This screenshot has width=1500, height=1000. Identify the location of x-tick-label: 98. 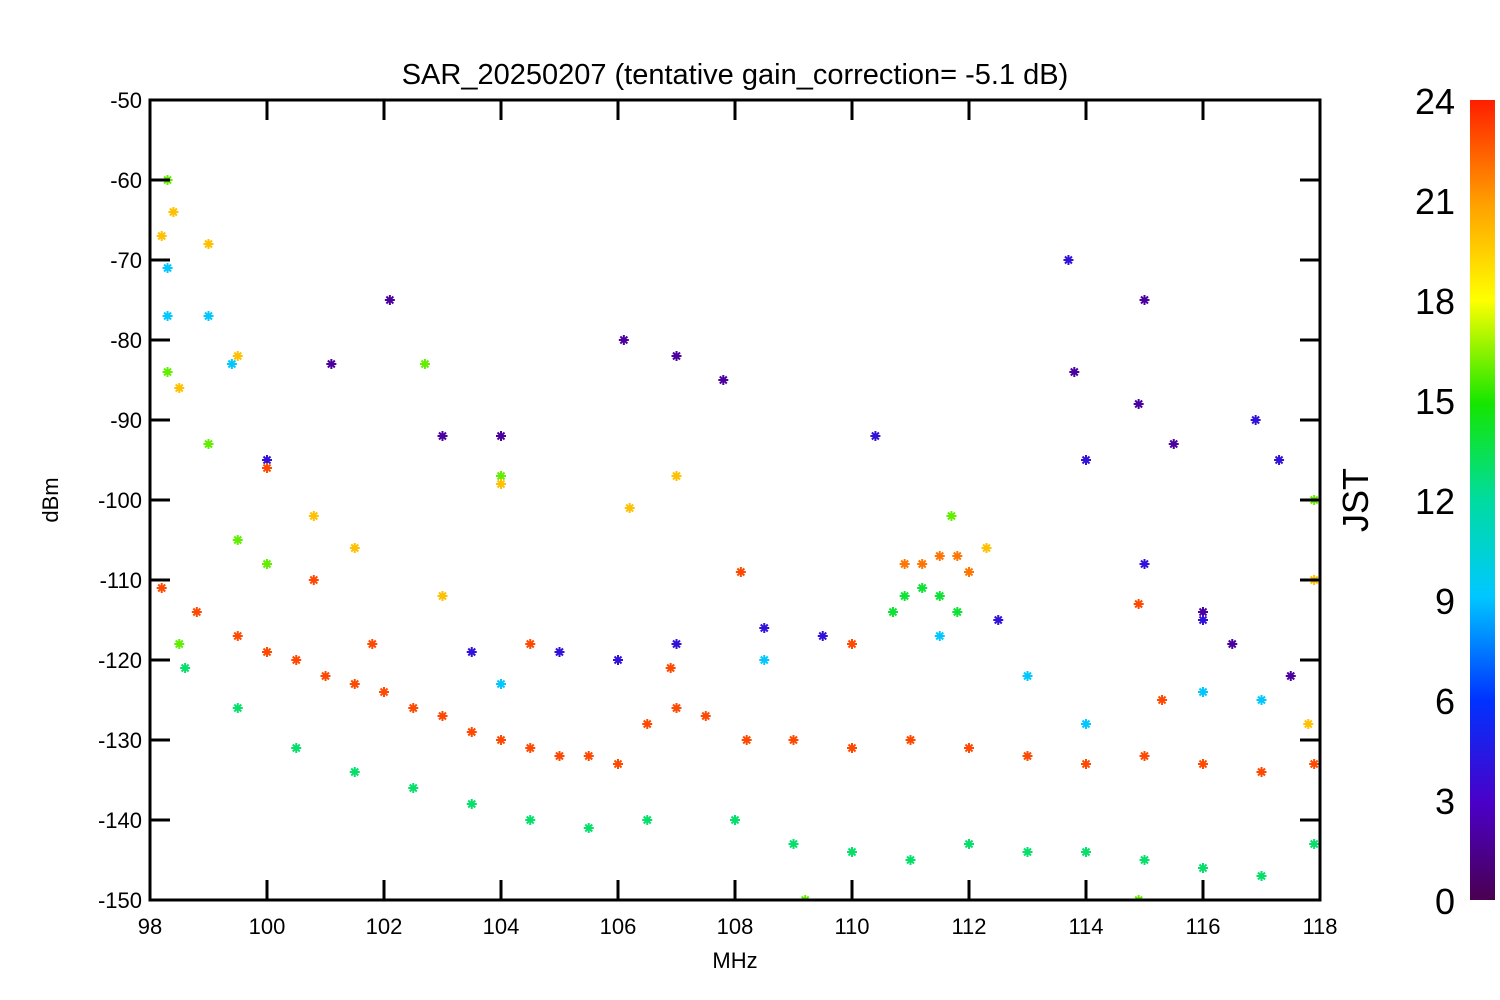
(150, 926).